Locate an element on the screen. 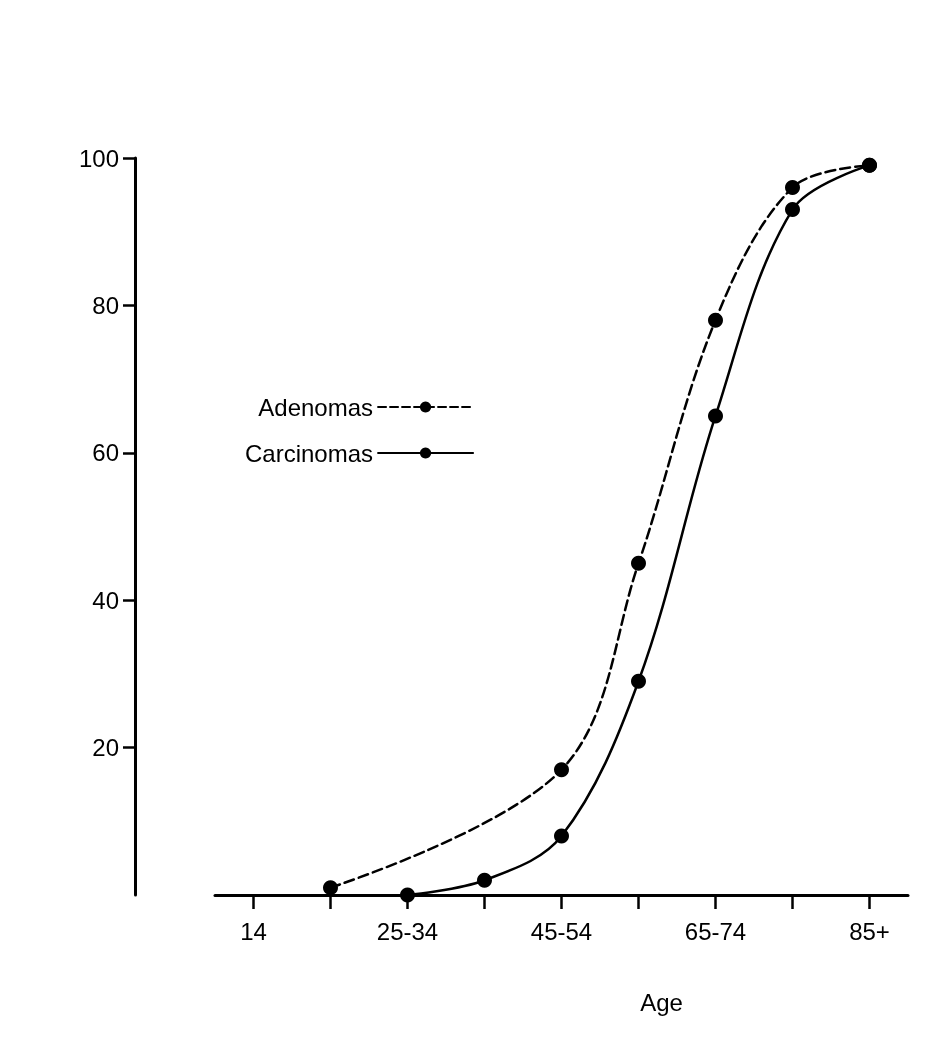 The image size is (948, 1053). y-tick-label: 80 is located at coordinates (105, 305).